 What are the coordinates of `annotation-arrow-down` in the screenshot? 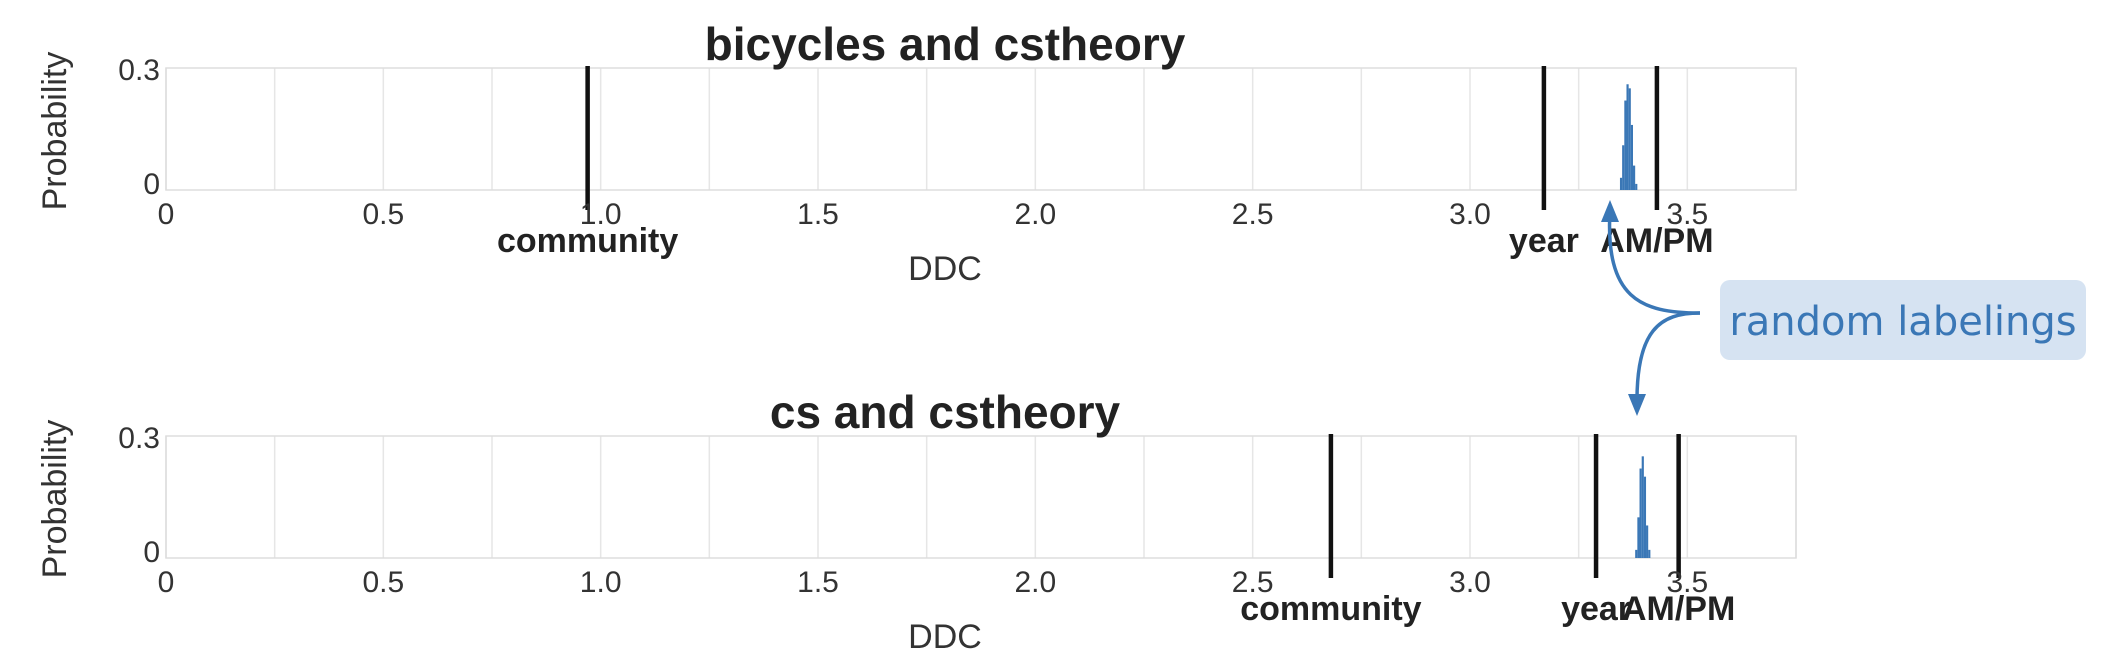 It's located at (1668, 358).